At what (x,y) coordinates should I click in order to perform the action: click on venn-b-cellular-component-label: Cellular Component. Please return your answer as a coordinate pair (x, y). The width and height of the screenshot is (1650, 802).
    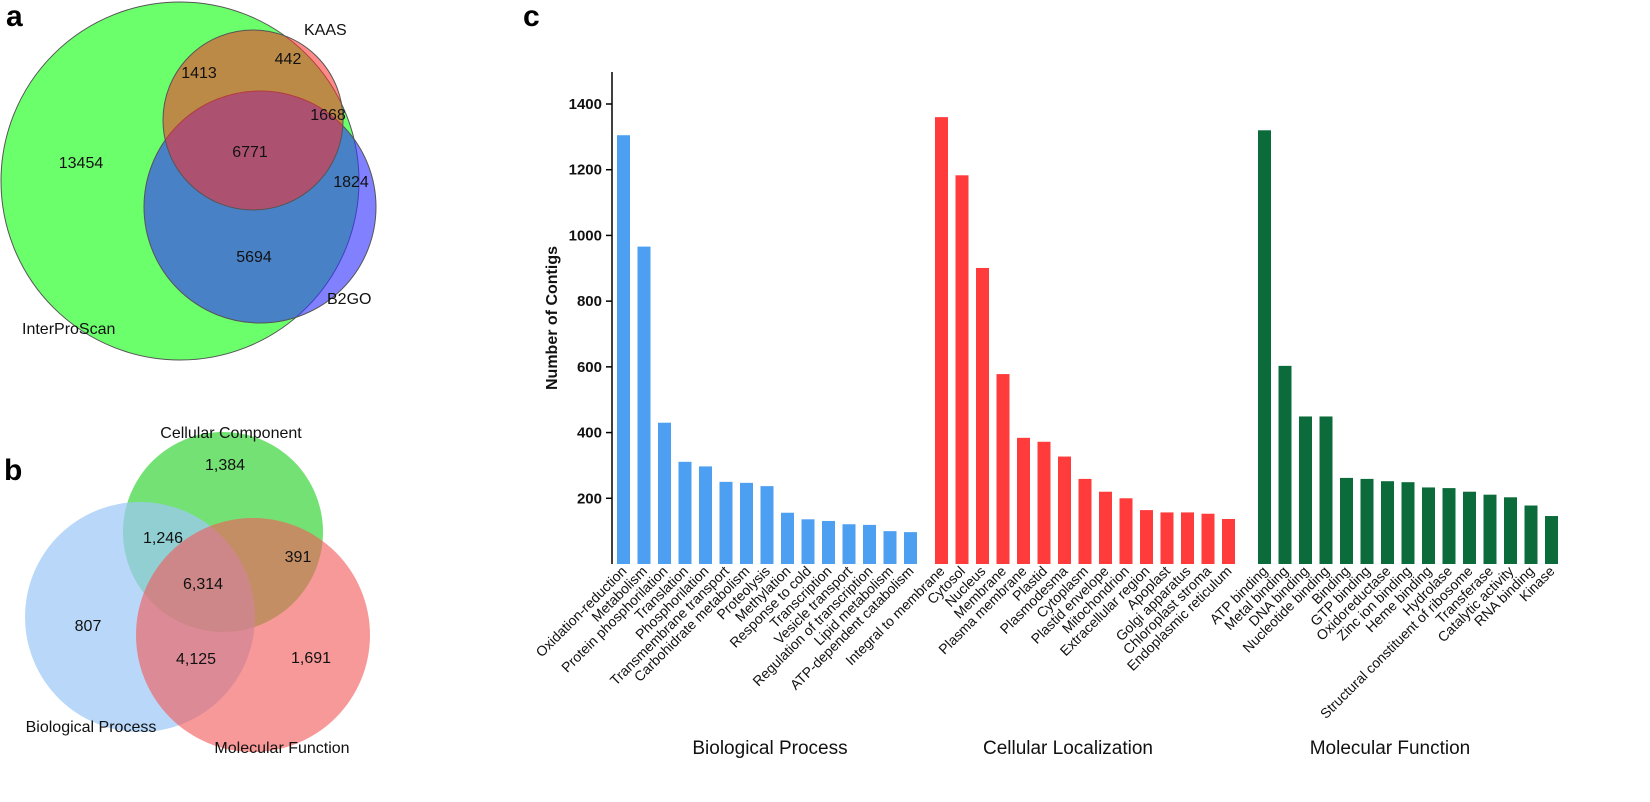
    Looking at the image, I should click on (231, 433).